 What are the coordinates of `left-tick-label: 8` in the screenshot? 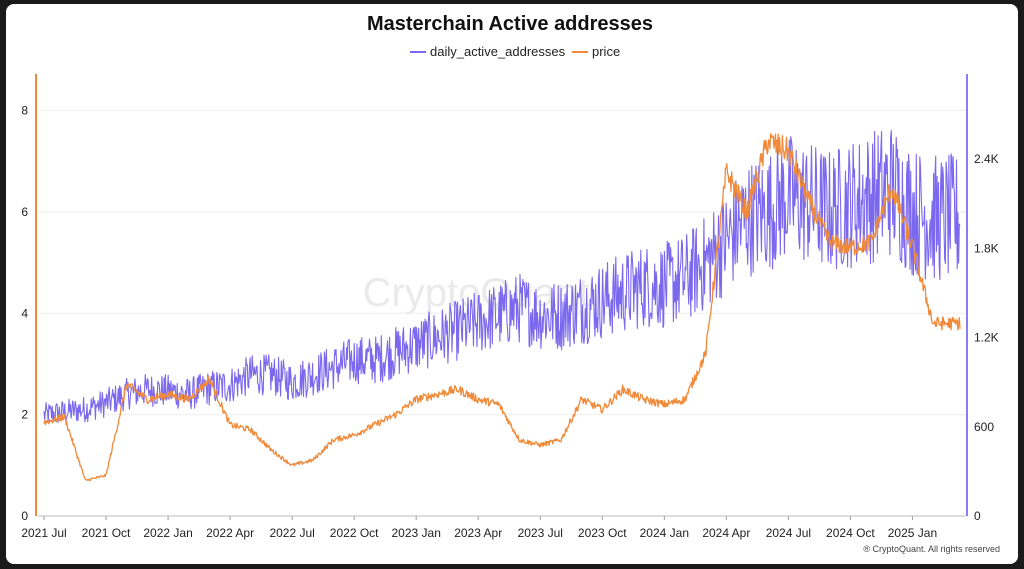 It's located at (24, 111).